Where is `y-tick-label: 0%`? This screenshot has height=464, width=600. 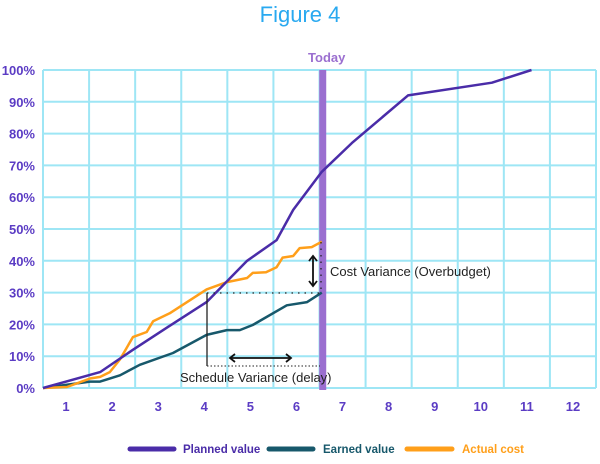
y-tick-label: 0% is located at coordinates (25, 388).